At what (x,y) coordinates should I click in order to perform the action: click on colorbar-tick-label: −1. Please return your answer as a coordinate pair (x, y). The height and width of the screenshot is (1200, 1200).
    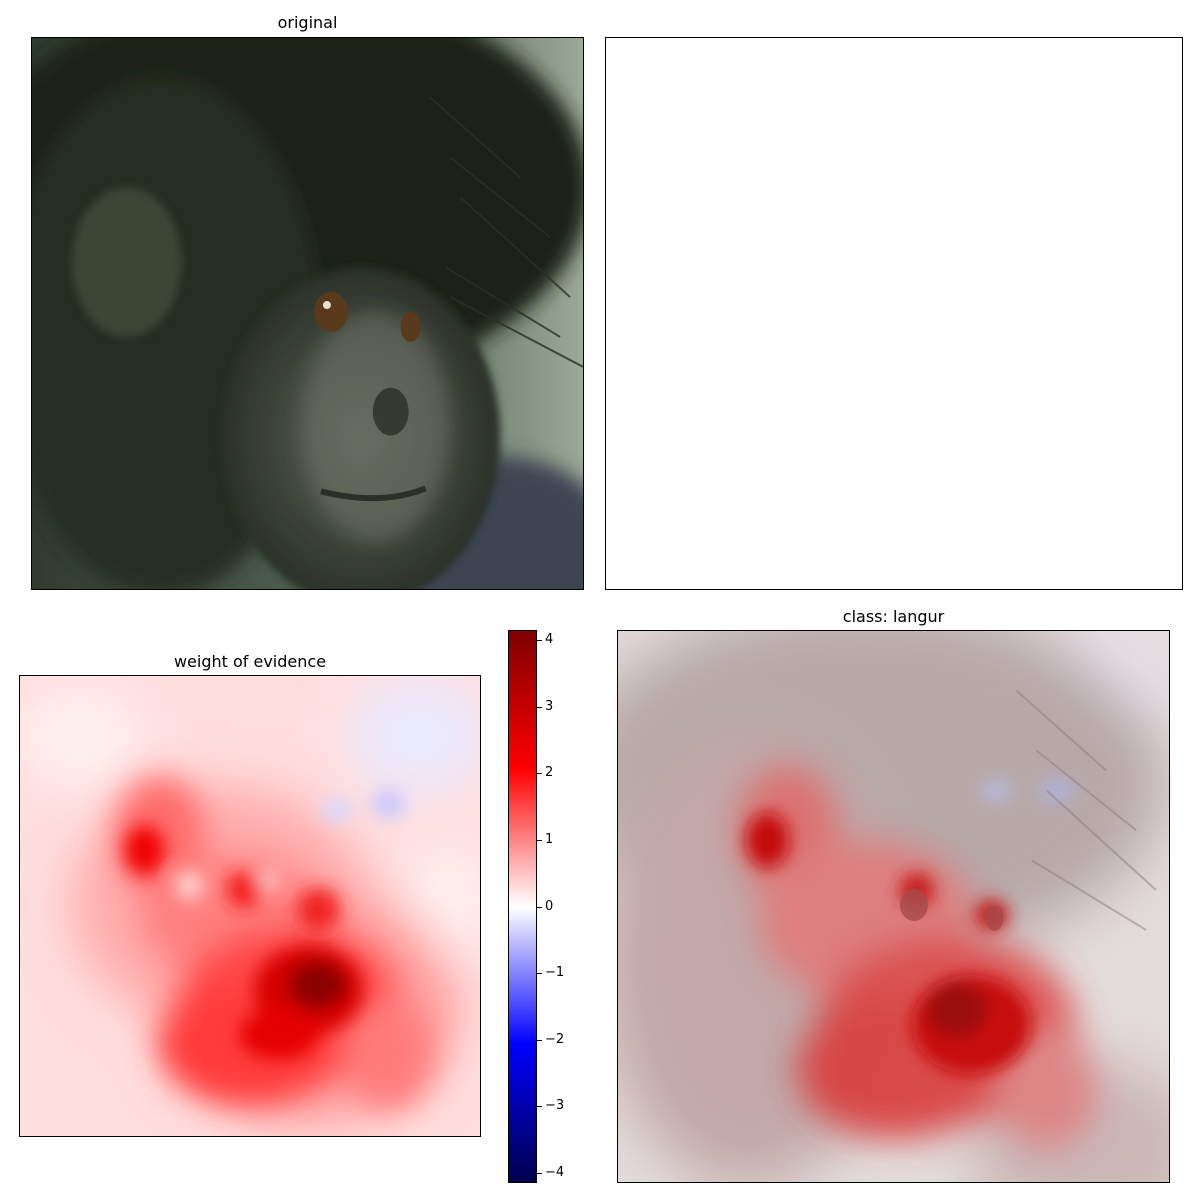
    Looking at the image, I should click on (555, 972).